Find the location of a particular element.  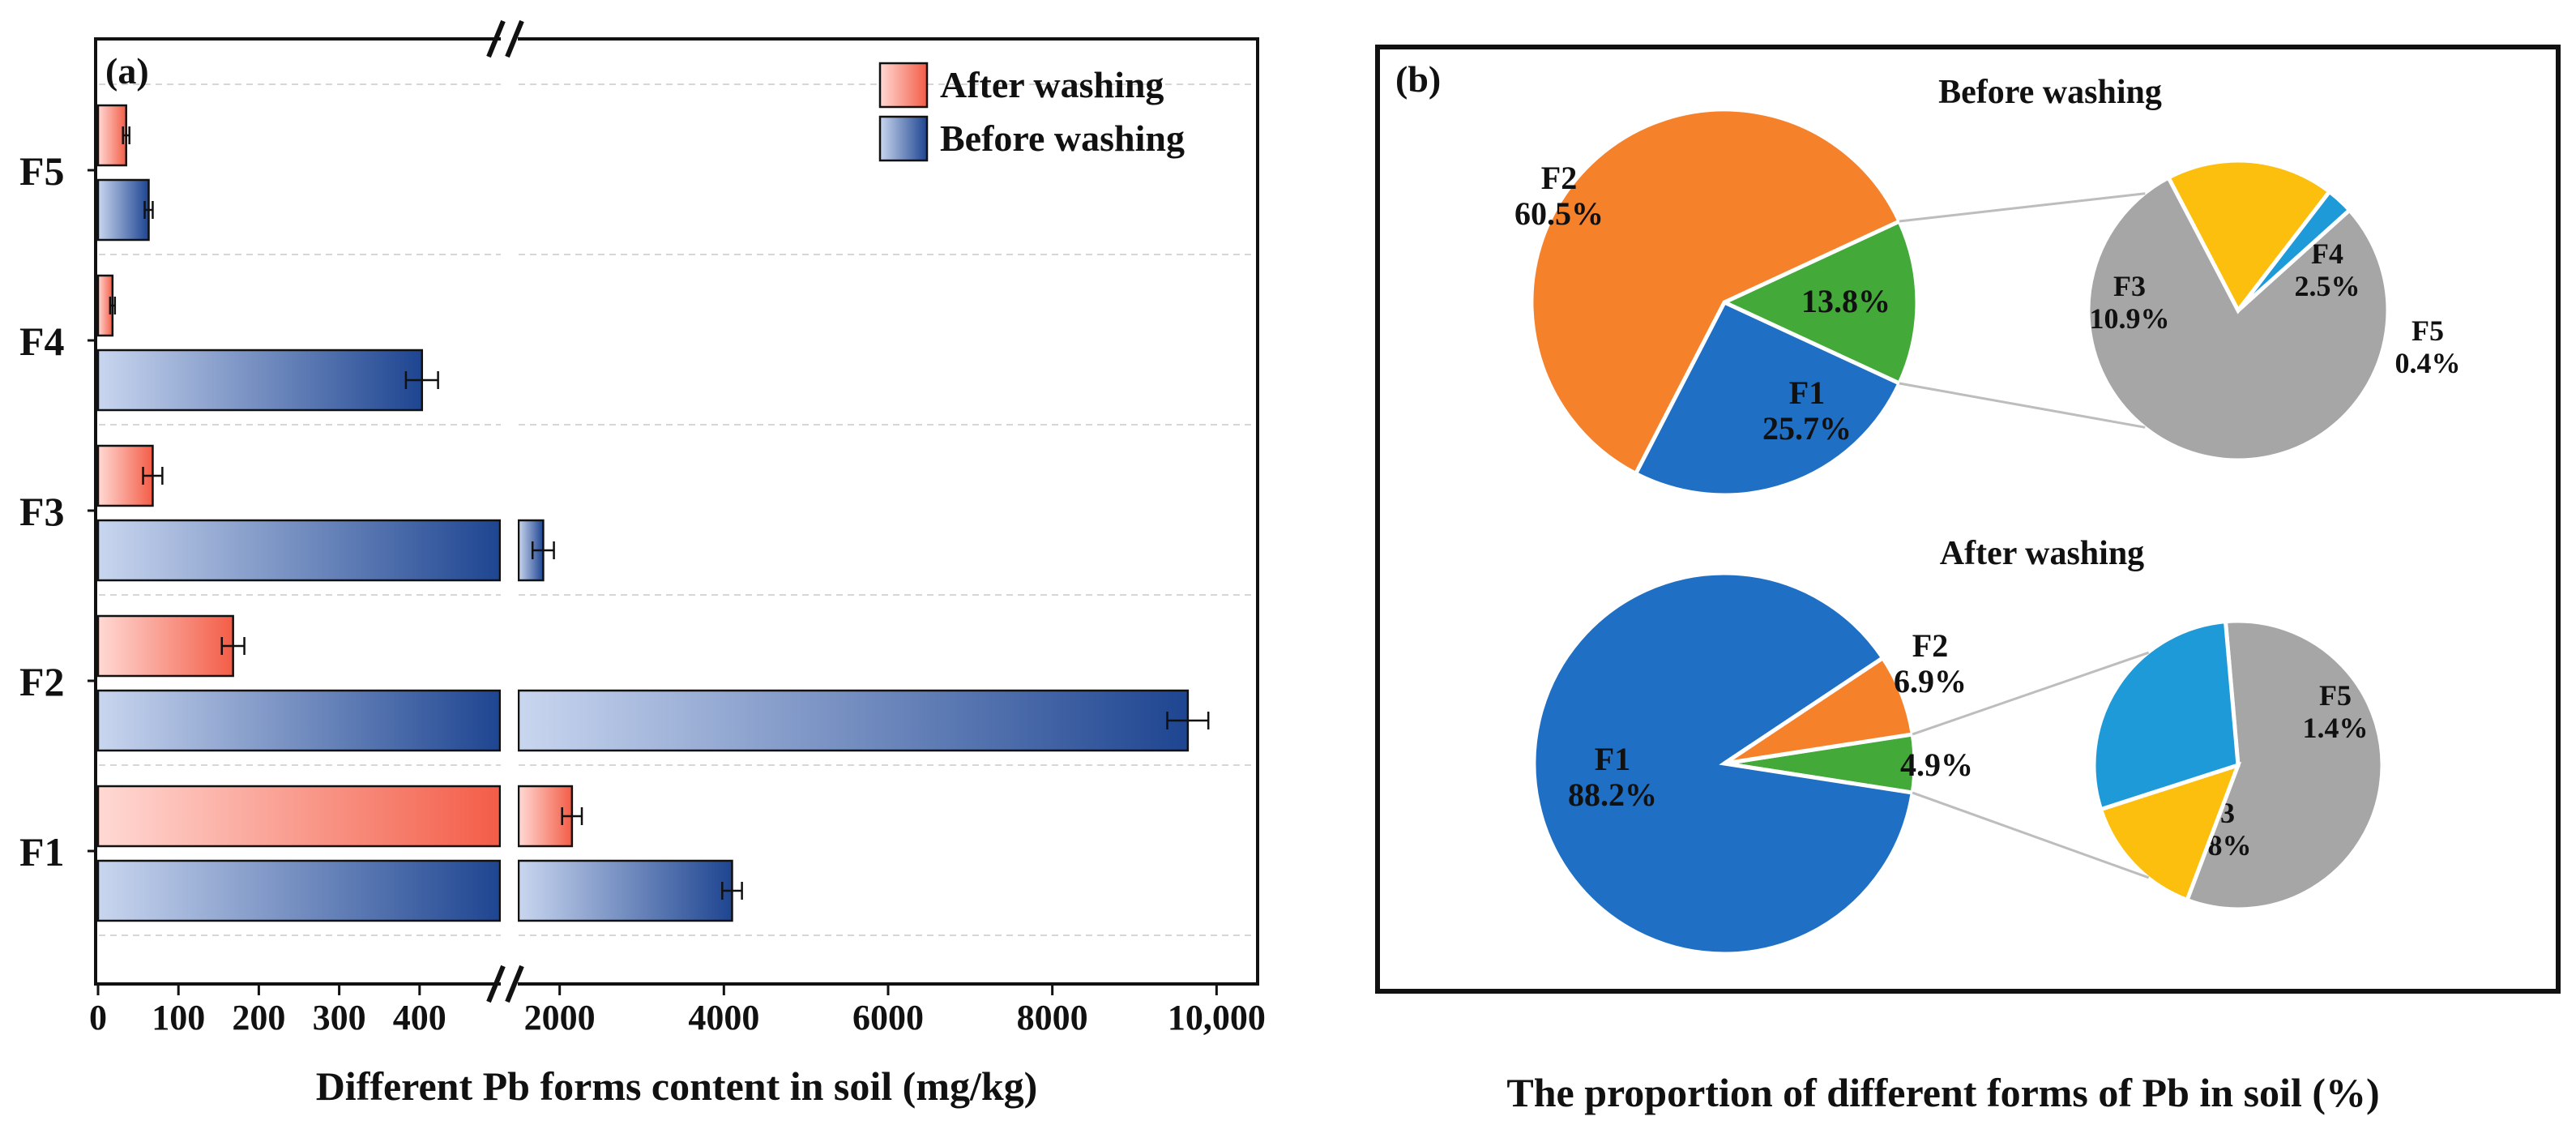

y-axis-categories: F5 F4 F3 F2 F1 is located at coordinates (57, 511).